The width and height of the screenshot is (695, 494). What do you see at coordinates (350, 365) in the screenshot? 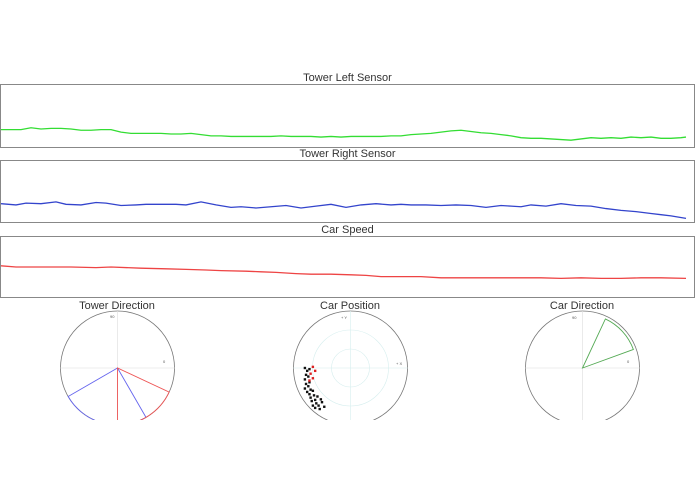
I see `car-position-scatter-chart: + Y + X` at bounding box center [350, 365].